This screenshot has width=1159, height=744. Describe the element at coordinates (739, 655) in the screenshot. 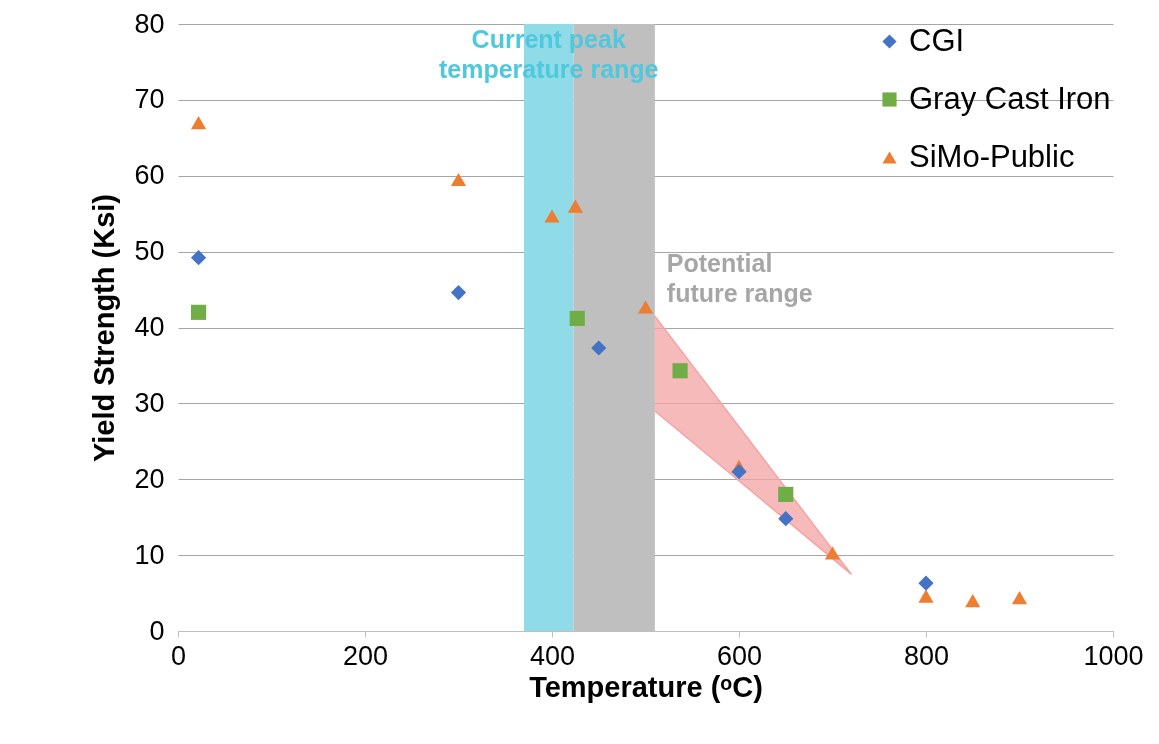

I see `x-tick-label: 600` at that location.